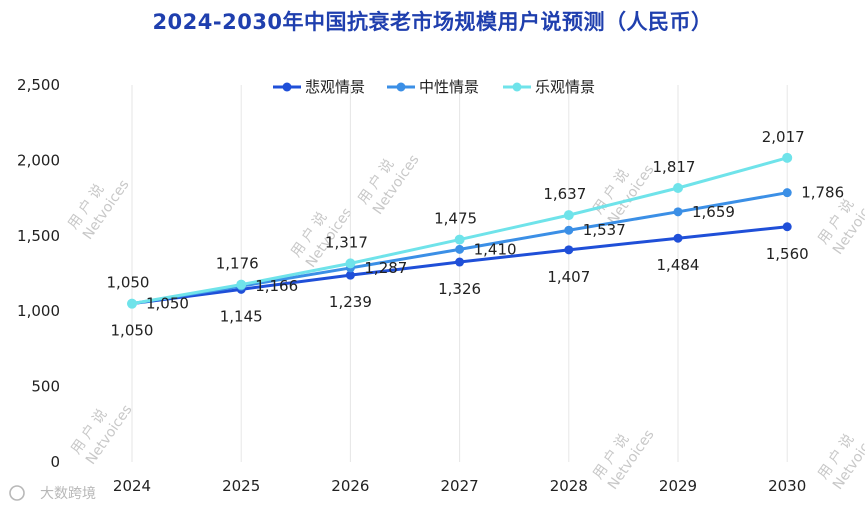  What do you see at coordinates (38, 273) in the screenshot?
I see `y-axis: 0 500 1,000 1,500 2,000 2,500` at bounding box center [38, 273].